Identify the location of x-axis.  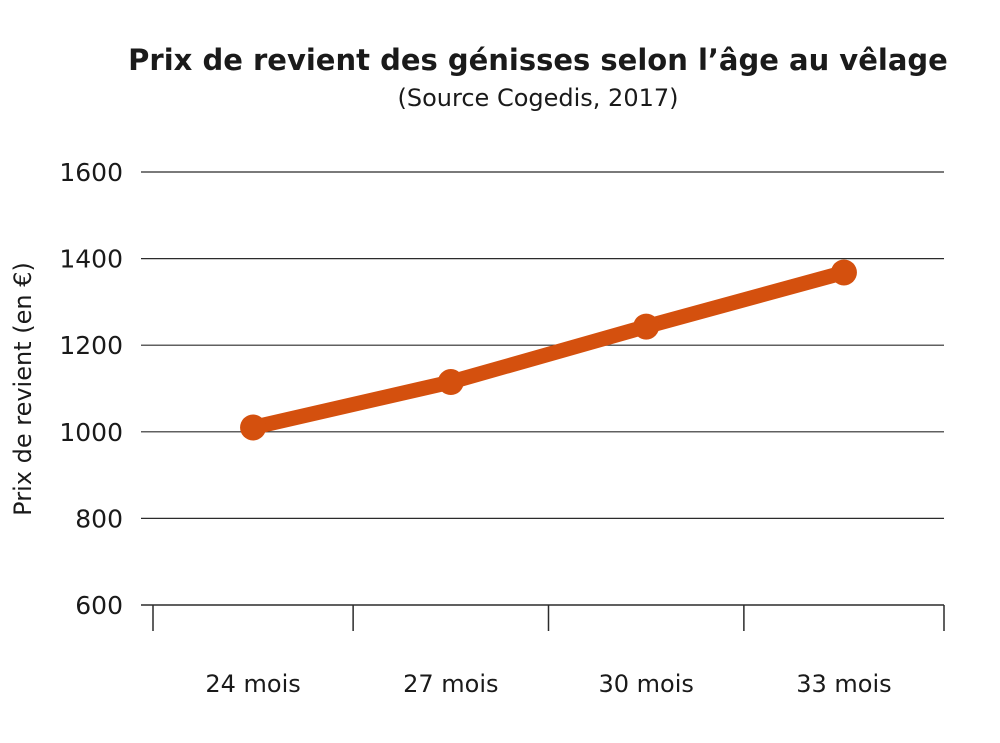
(548, 618).